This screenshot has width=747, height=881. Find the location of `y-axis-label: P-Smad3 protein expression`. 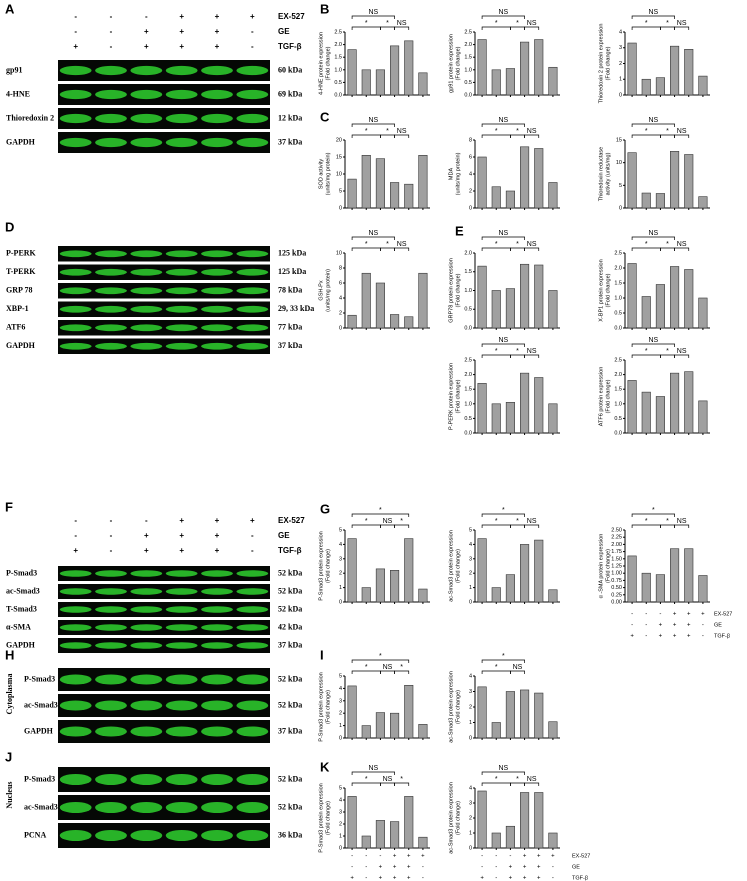

y-axis-label: P-Smad3 protein expression is located at coordinates (321, 817).